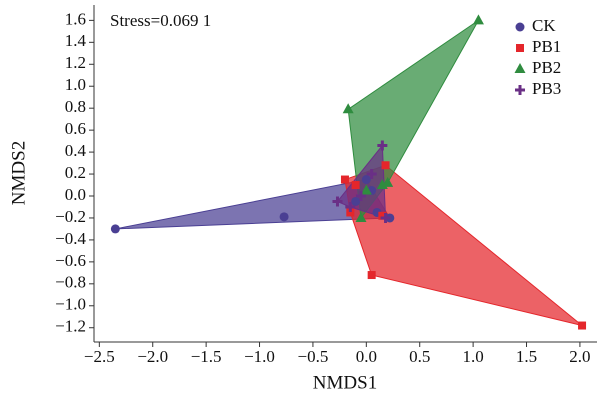 This screenshot has width=610, height=401. What do you see at coordinates (546, 67) in the screenshot?
I see `legend-label: PB2` at bounding box center [546, 67].